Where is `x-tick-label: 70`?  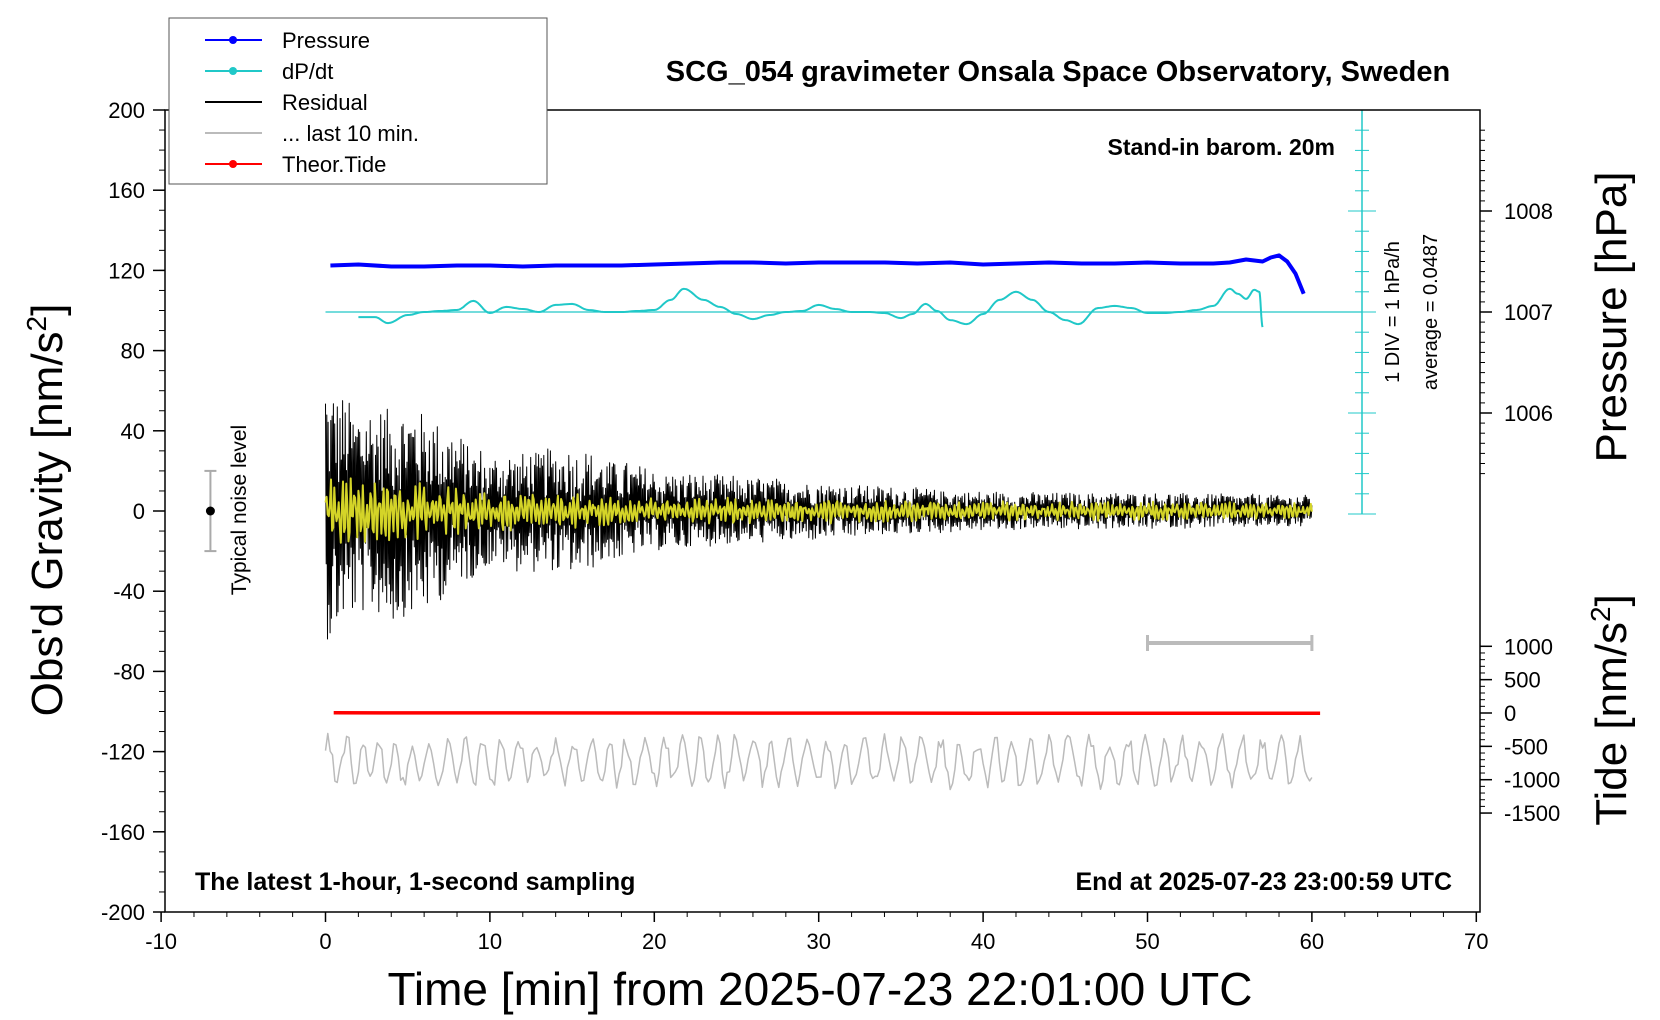 x-tick-label: 70 is located at coordinates (1476, 941).